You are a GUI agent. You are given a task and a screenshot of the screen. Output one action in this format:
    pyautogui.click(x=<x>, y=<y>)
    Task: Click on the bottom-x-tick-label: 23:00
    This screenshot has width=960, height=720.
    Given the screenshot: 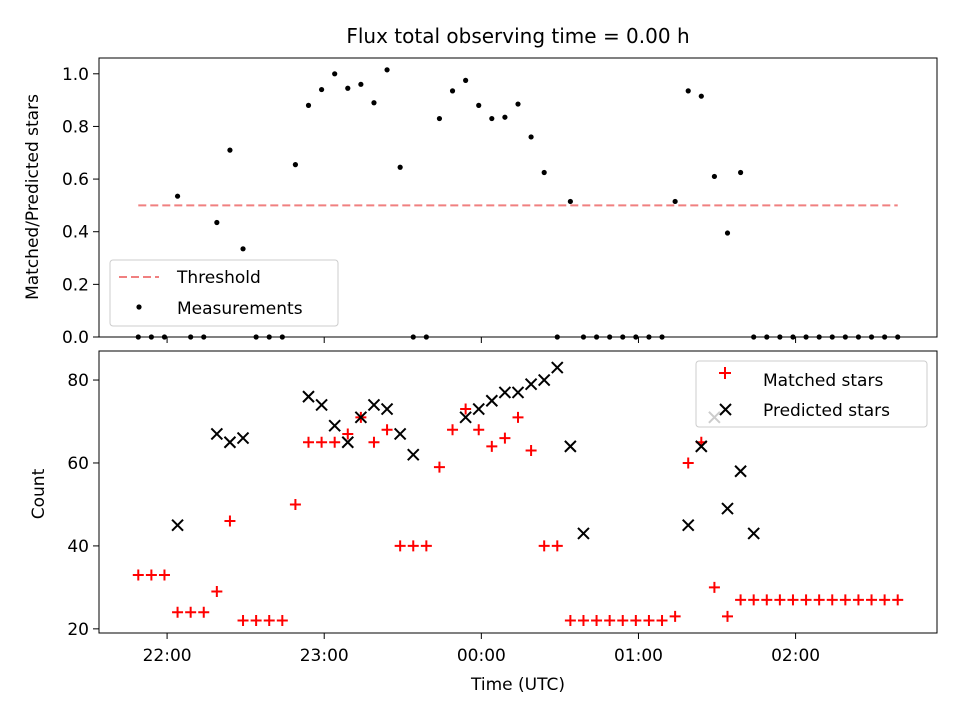 What is the action you would take?
    pyautogui.click(x=324, y=656)
    